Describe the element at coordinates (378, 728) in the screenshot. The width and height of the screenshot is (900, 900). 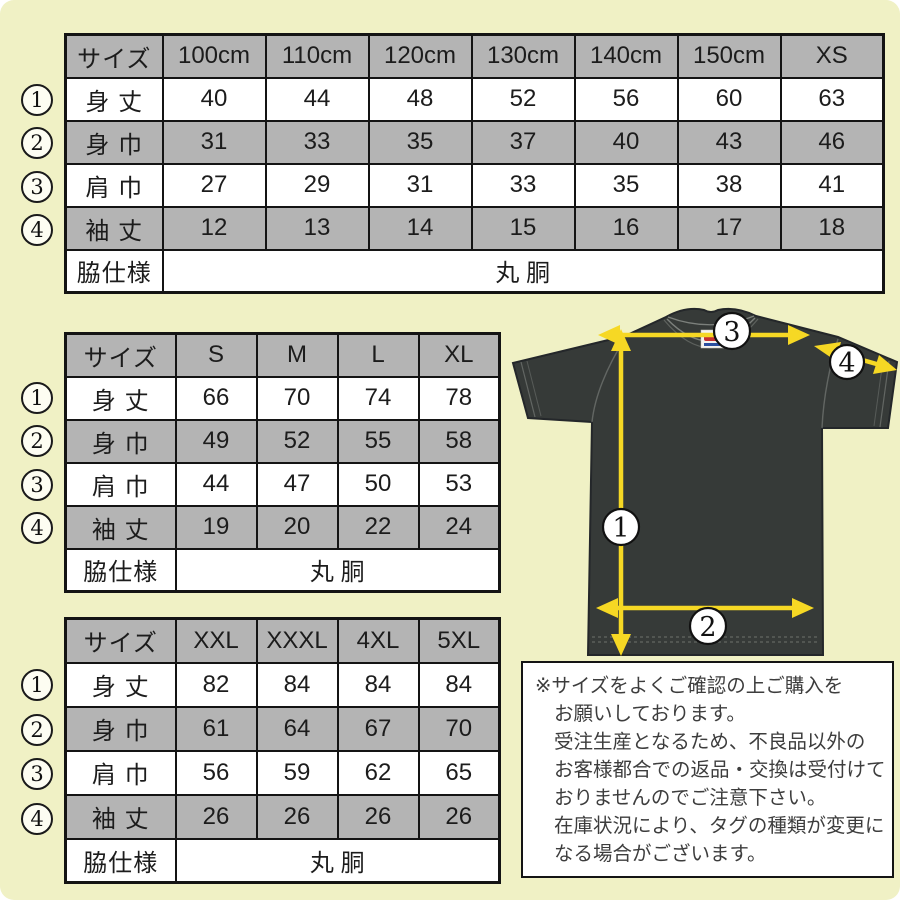
I see `value-cell: 67` at that location.